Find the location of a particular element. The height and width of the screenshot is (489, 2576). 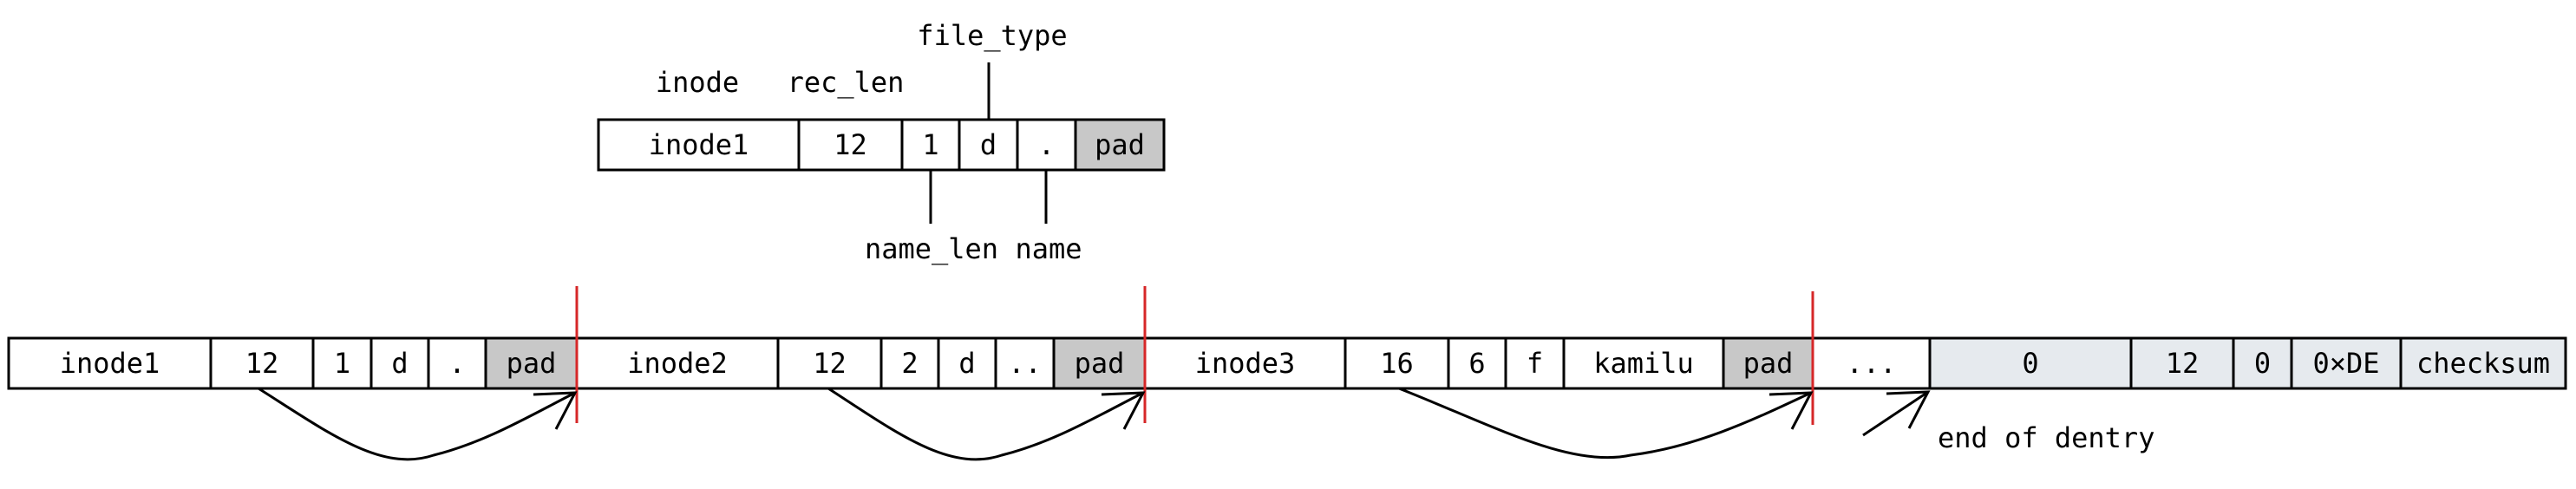

entry-3-cell-1-text: 16 is located at coordinates (1397, 363).